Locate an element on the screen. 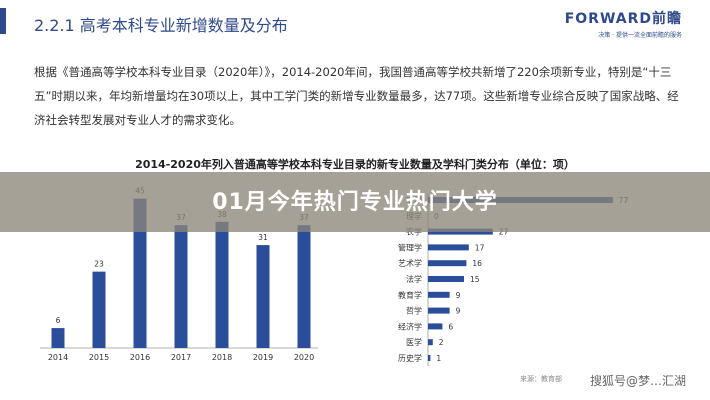  hvalue-label-教育学: 9 is located at coordinates (458, 295).